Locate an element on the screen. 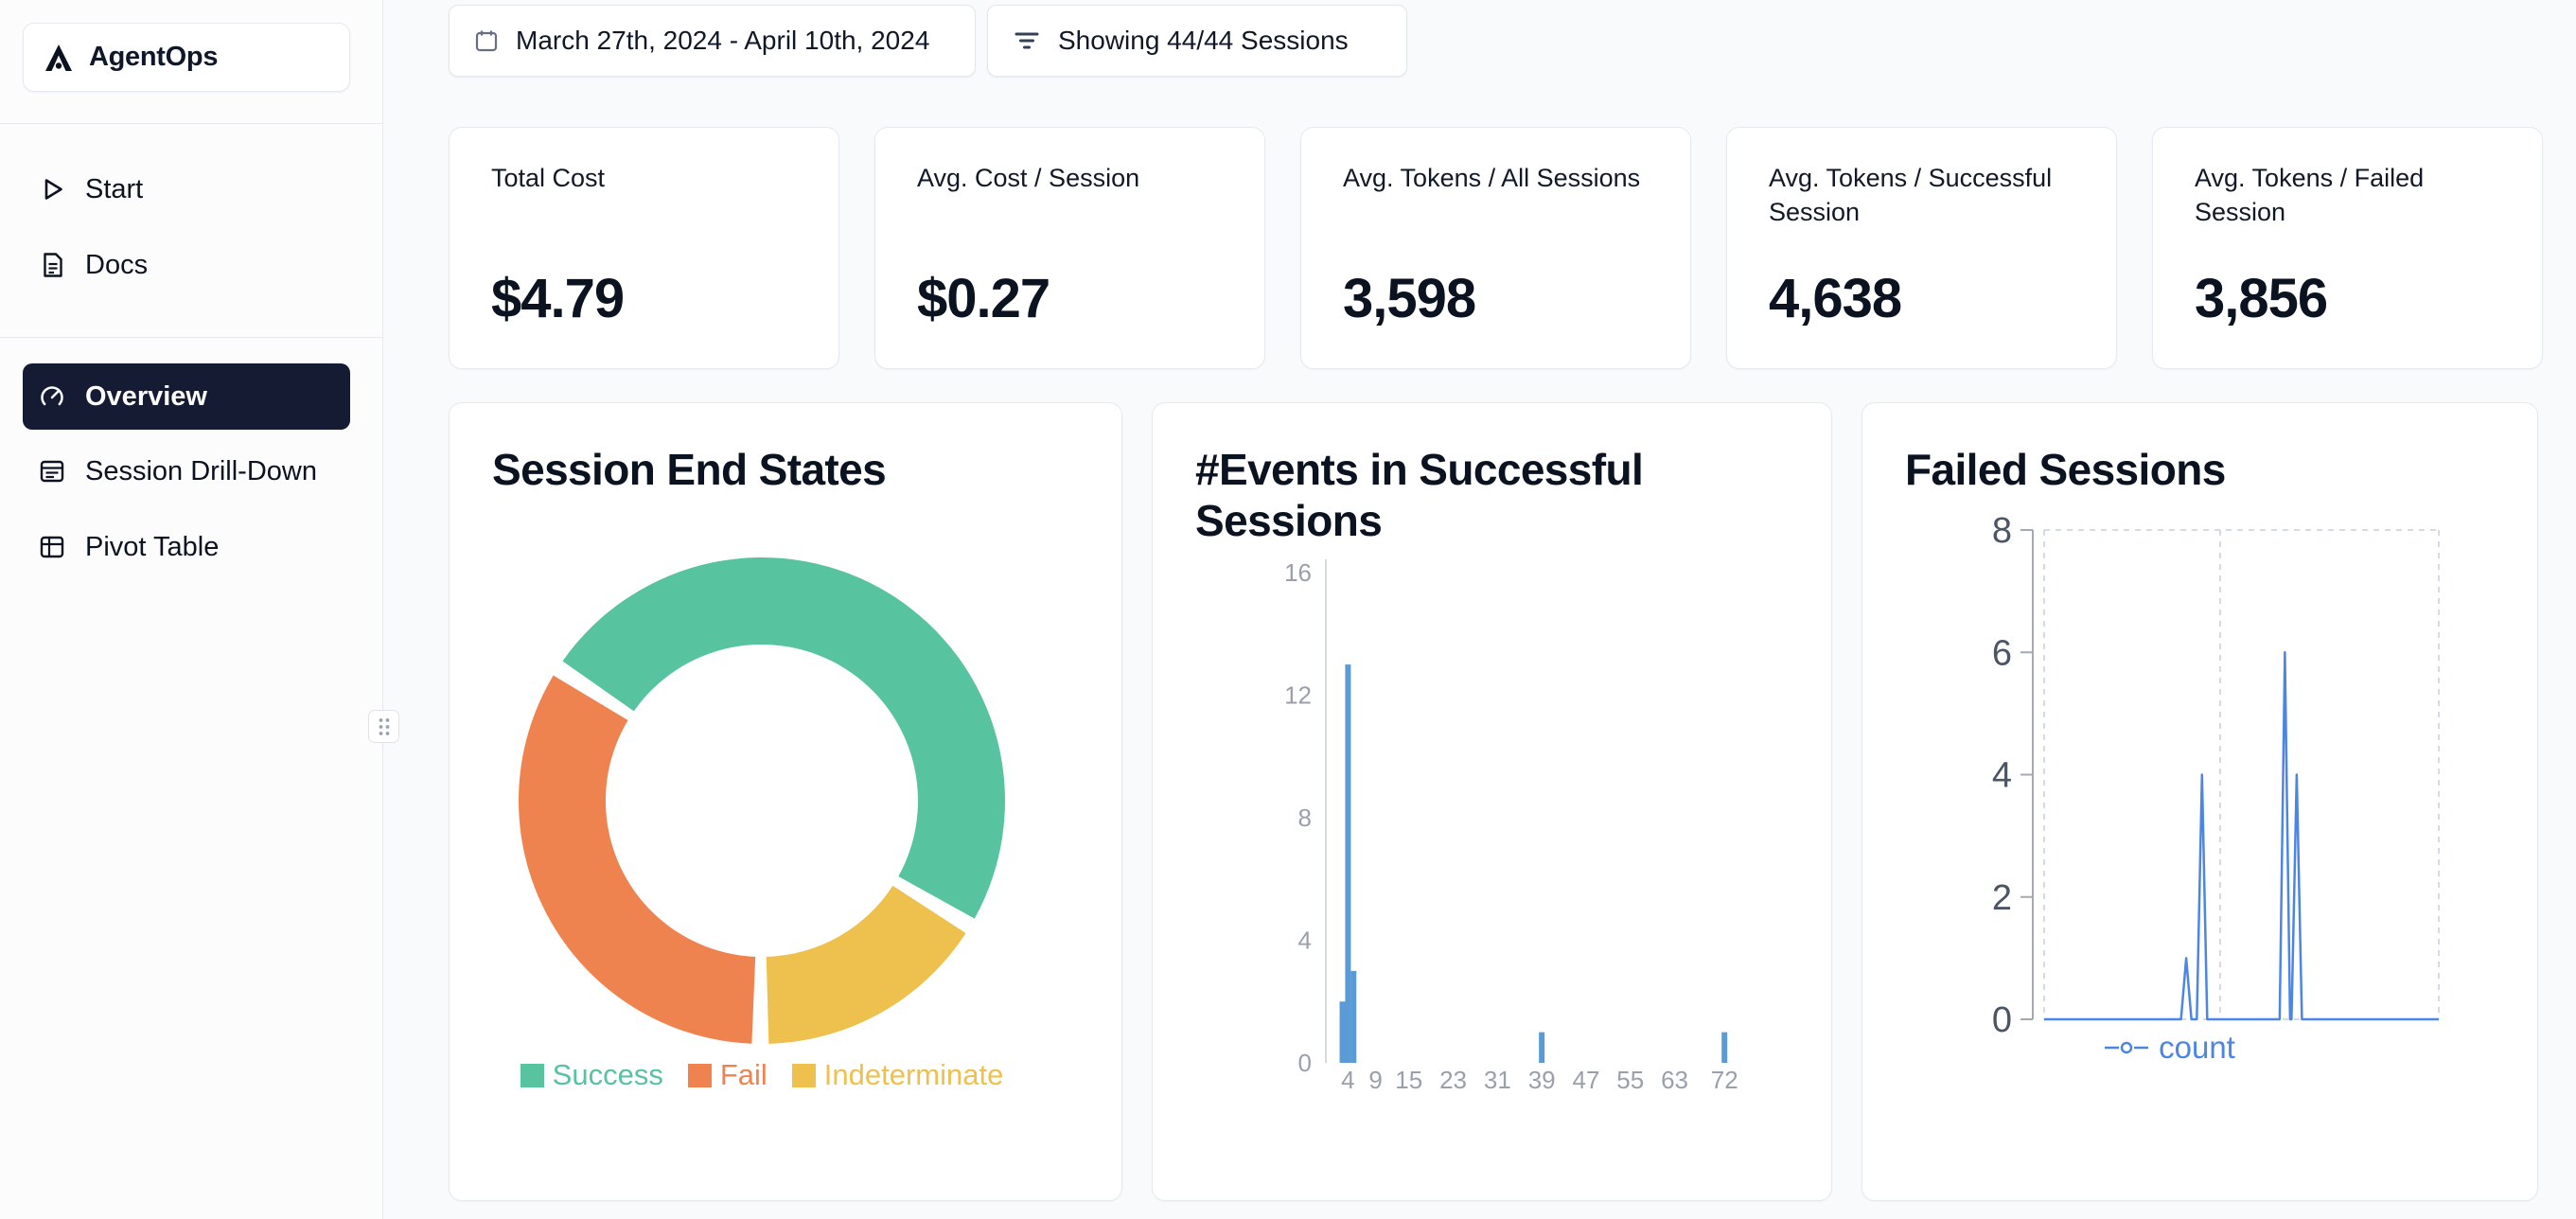  sidebar-item-overview: Overview is located at coordinates (186, 396).